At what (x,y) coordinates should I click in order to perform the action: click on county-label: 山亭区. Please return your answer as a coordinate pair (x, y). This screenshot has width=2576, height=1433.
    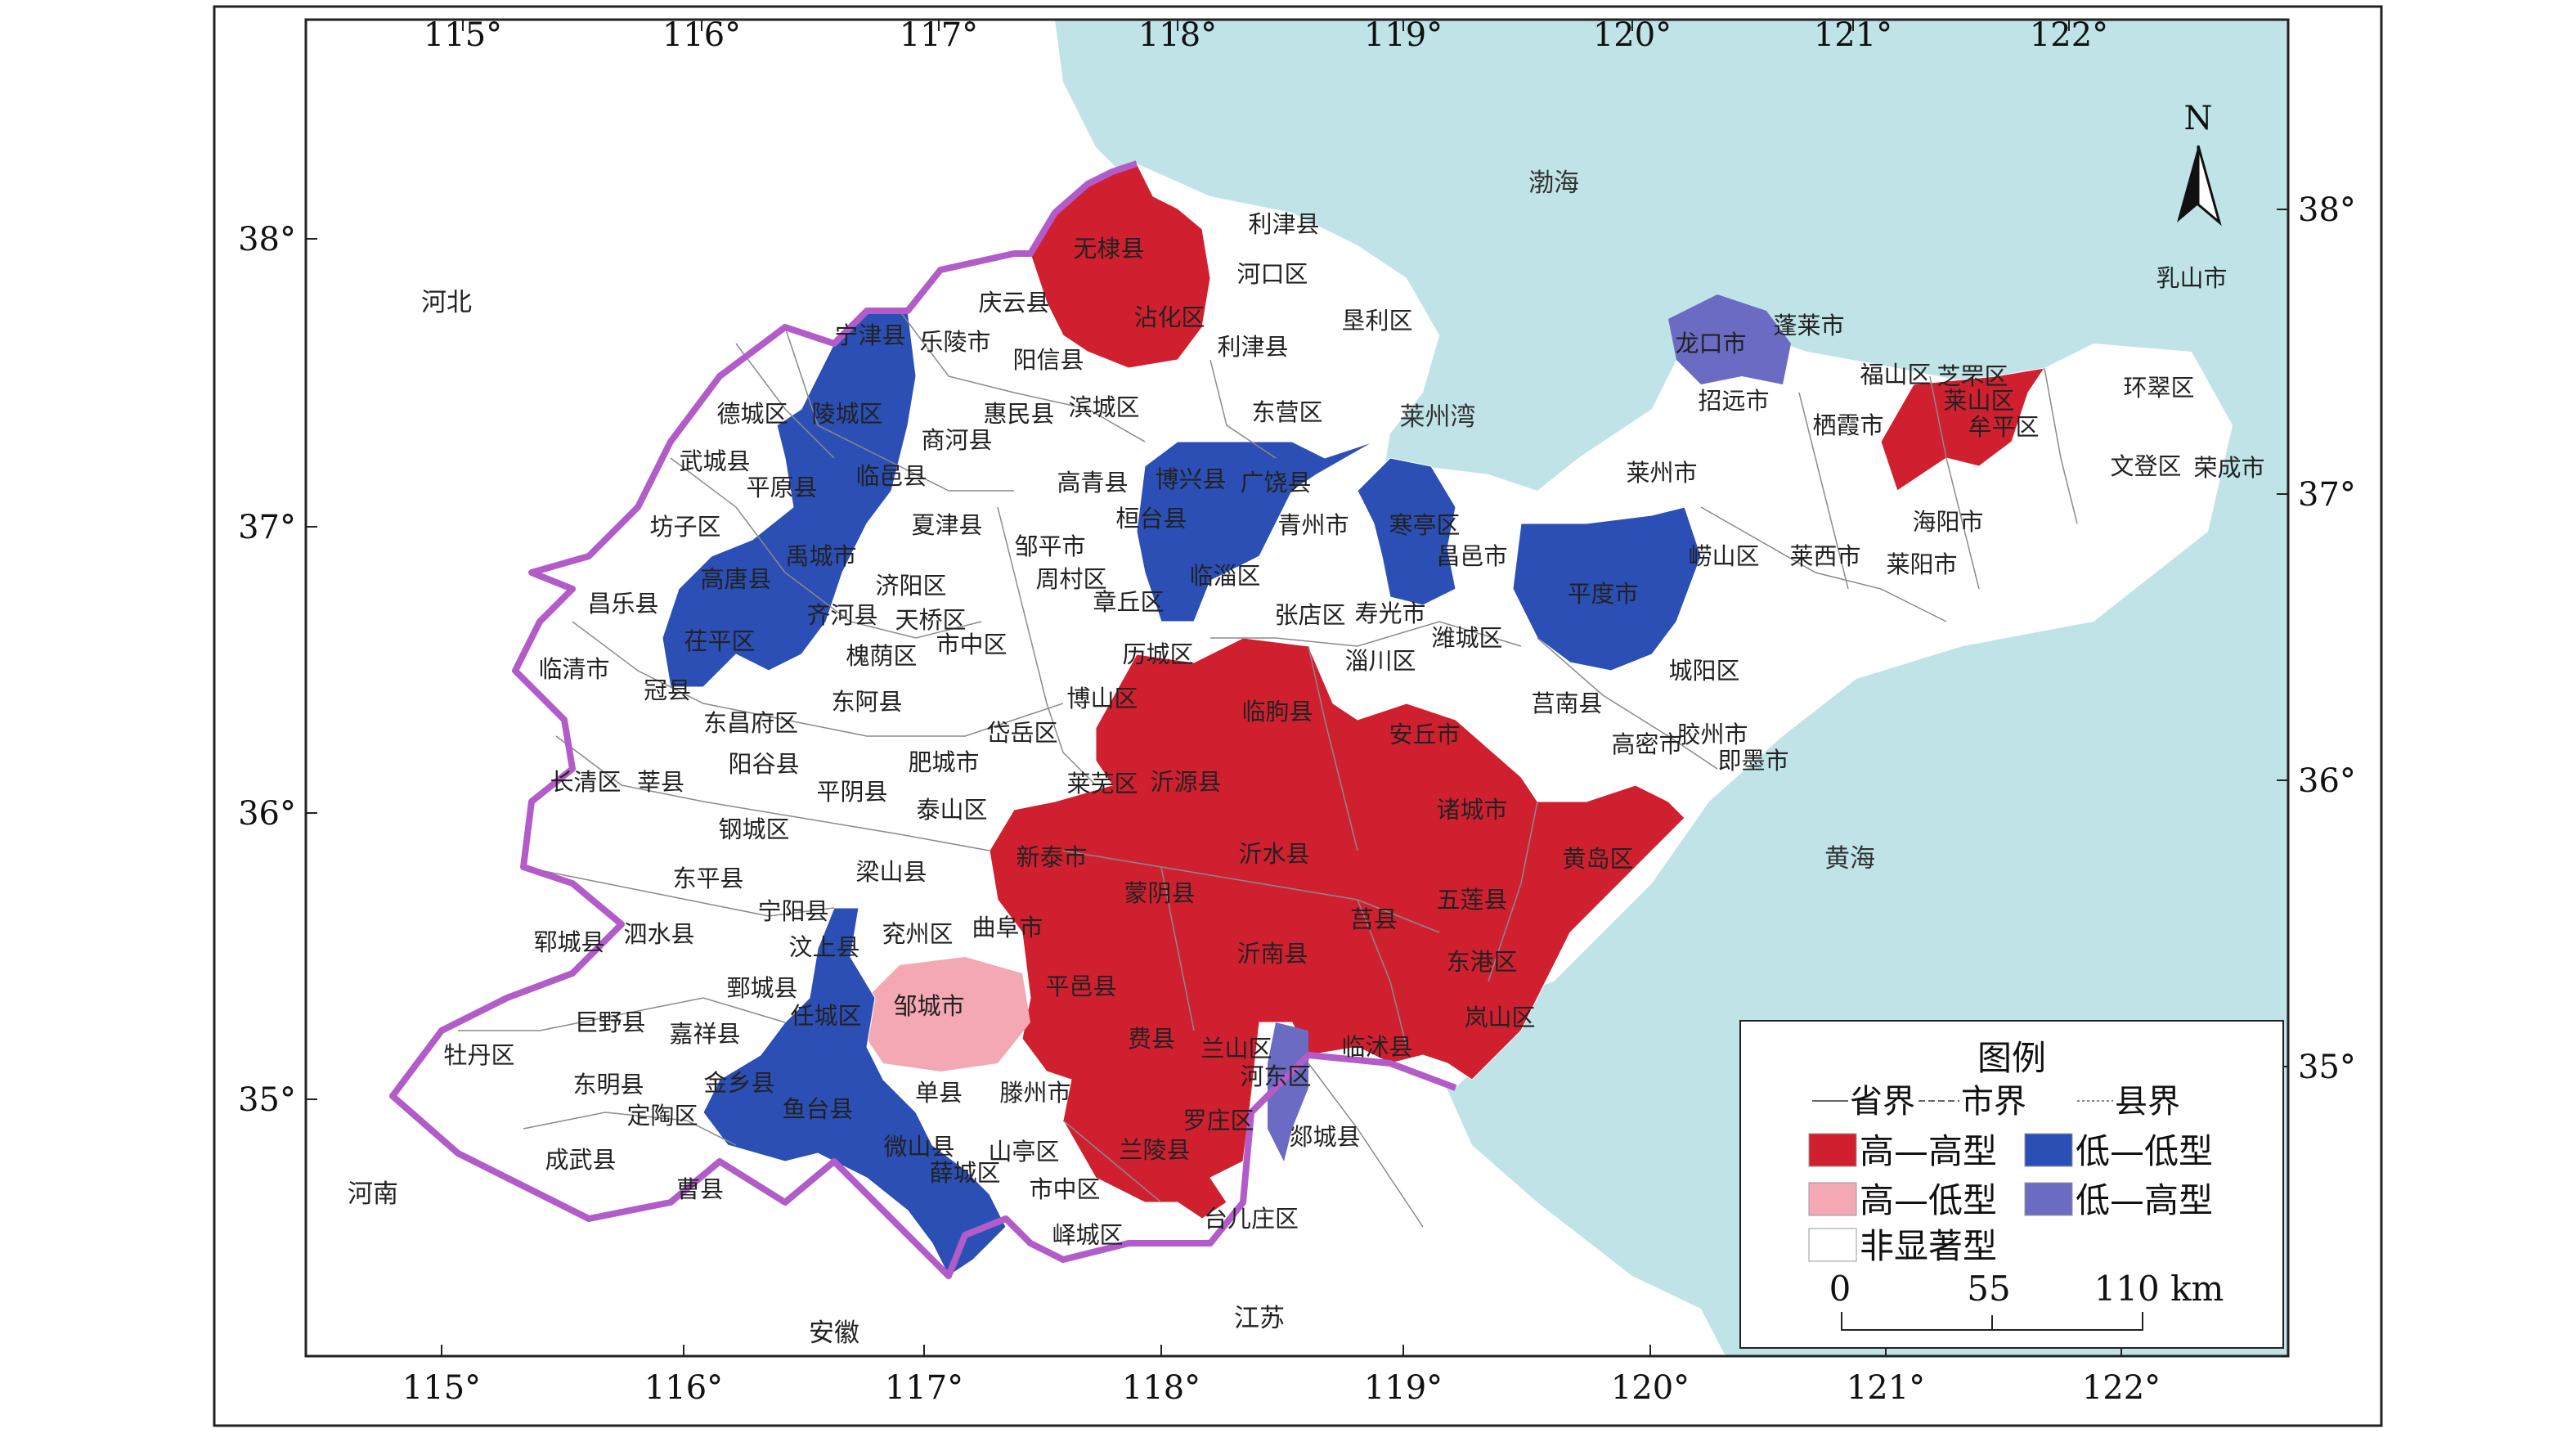
    Looking at the image, I should click on (1024, 1152).